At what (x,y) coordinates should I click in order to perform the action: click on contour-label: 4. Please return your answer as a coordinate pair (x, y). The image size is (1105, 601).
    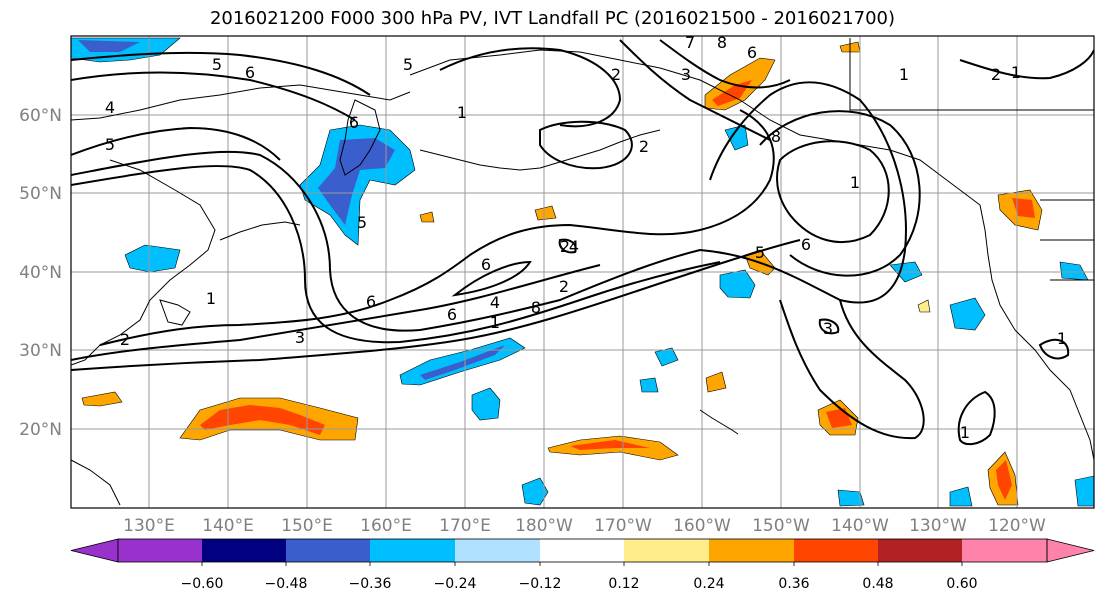
    Looking at the image, I should click on (110, 107).